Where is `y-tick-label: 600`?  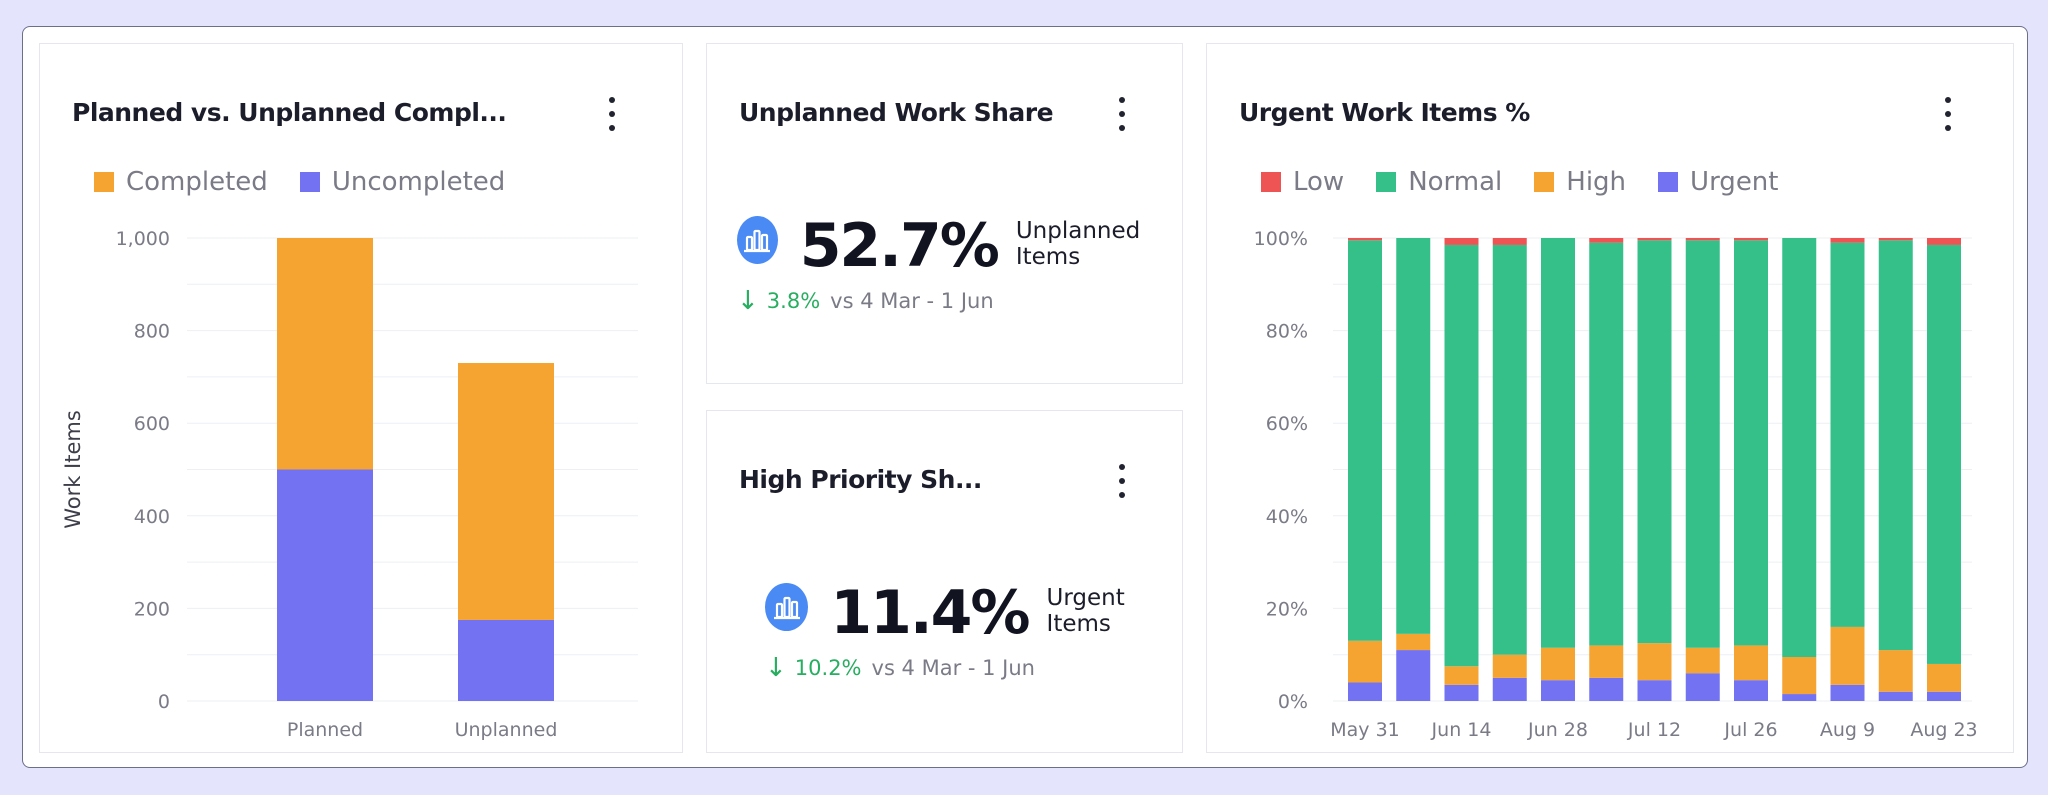
y-tick-label: 600 is located at coordinates (152, 424).